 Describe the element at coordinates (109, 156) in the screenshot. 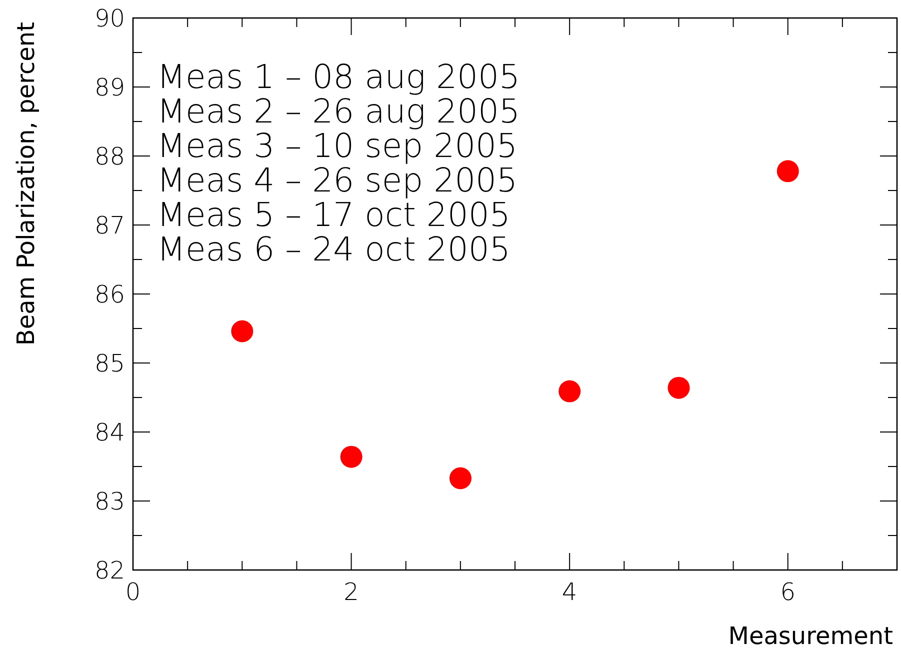

I see `y-tick-label: 88` at that location.